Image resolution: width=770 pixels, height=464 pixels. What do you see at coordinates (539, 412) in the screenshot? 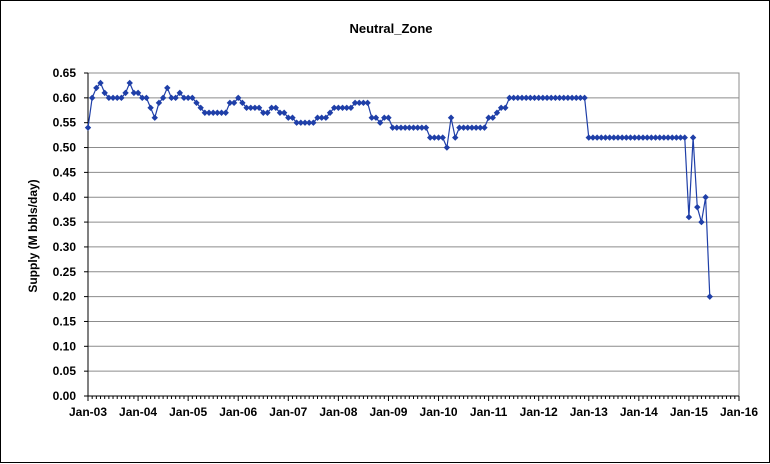
I see `x-tick-label: Jan-12` at bounding box center [539, 412].